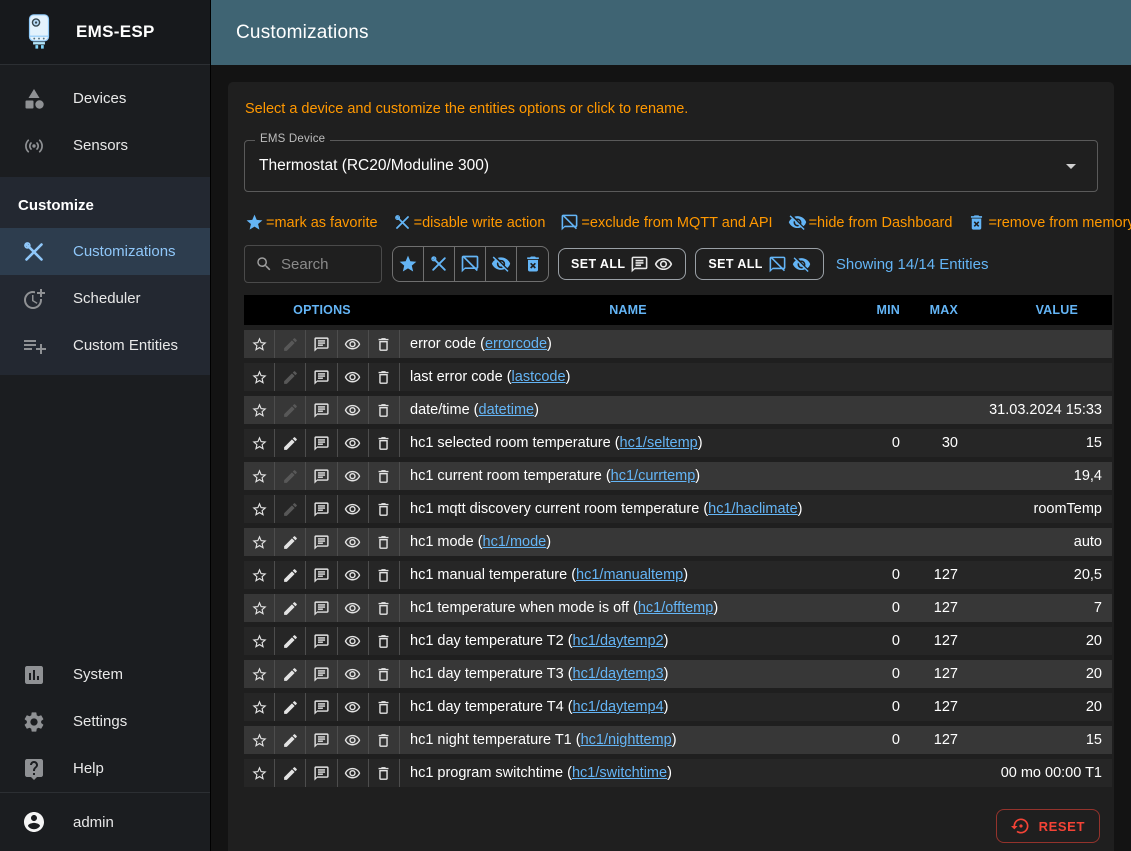 Image resolution: width=1131 pixels, height=851 pixels. Describe the element at coordinates (675, 608) in the screenshot. I see `entity-shortname-link: hc1/offtemp` at that location.